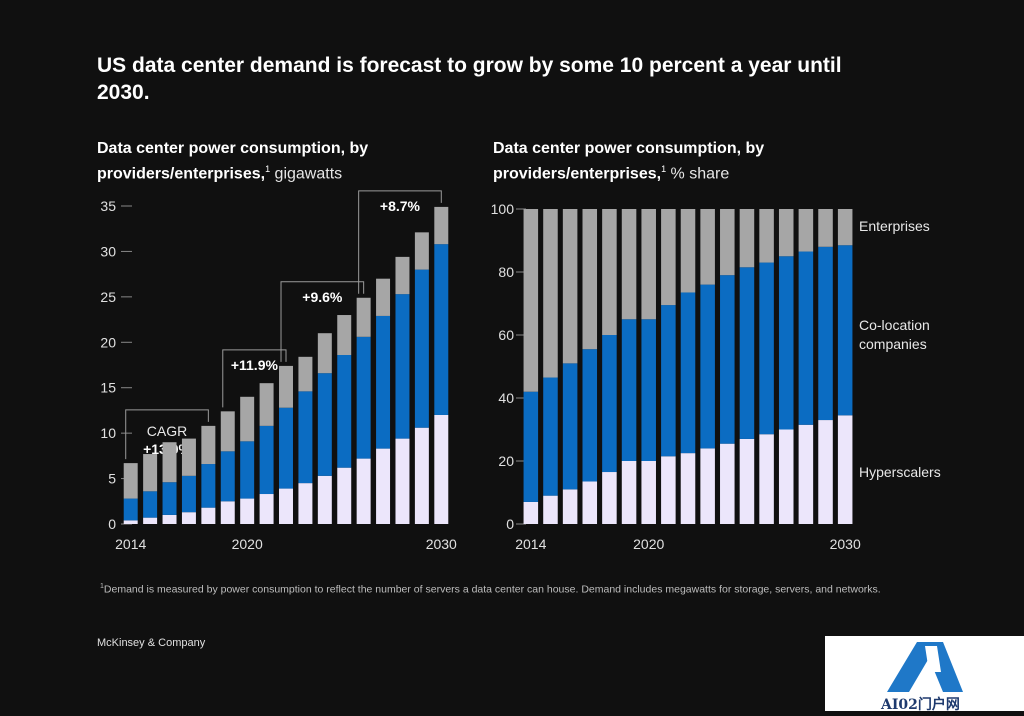  What do you see at coordinates (609, 498) in the screenshot?
I see `right-bar-hyperscalers-2018` at bounding box center [609, 498].